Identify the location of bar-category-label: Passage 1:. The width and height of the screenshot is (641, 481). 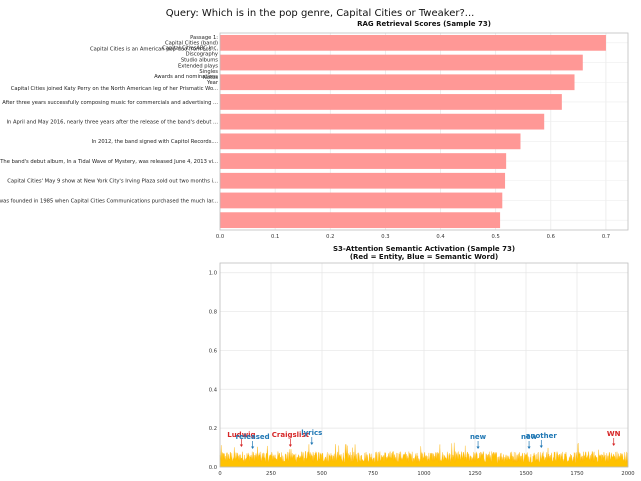
(204, 38).